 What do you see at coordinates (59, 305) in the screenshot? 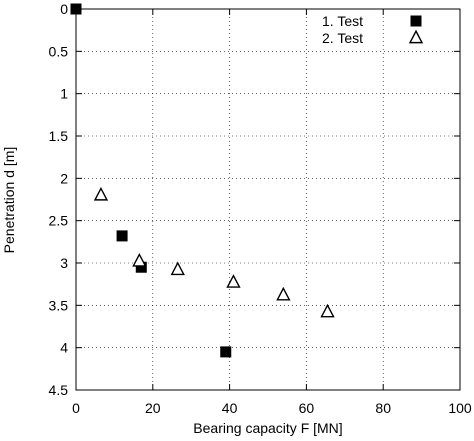
I see `y-tick-label: 3.5` at bounding box center [59, 305].